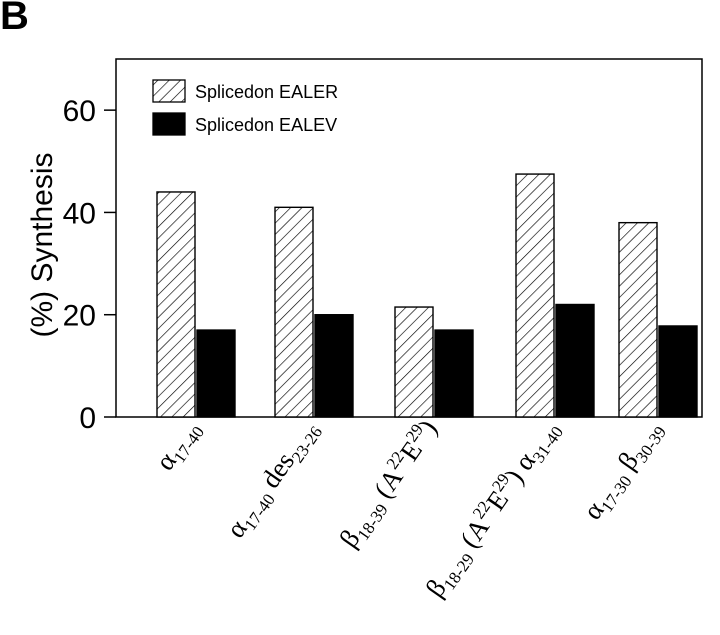 The width and height of the screenshot is (720, 635). I want to click on x-category-label: α17-40 des23-26, so click(273, 479).